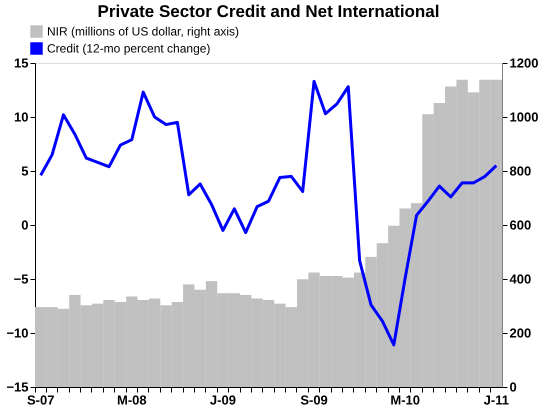 Image resolution: width=543 pixels, height=410 pixels. Describe the element at coordinates (496, 400) in the screenshot. I see `x-tick-label: J-11` at that location.